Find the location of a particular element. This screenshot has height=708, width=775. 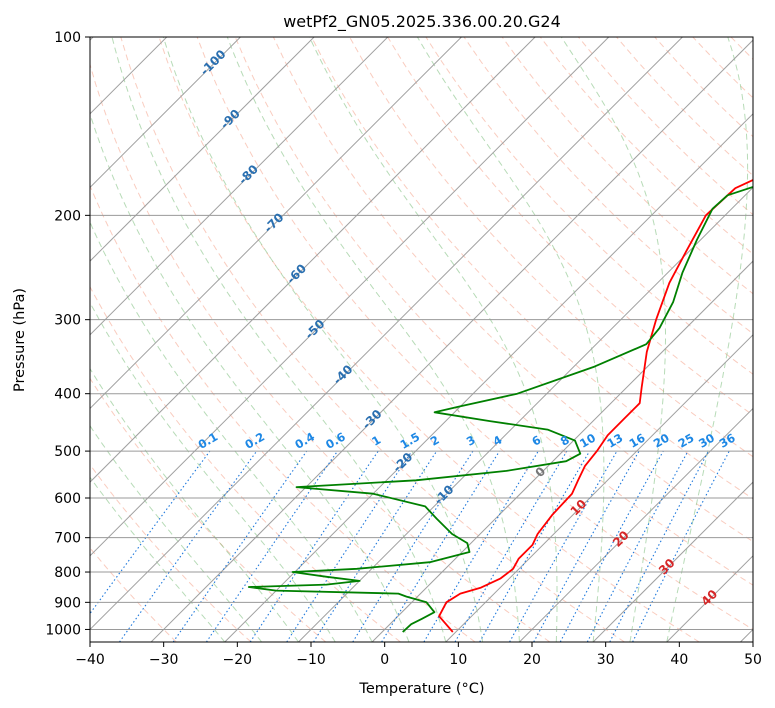

mixing-ratio-label: 30 is located at coordinates (706, 441).